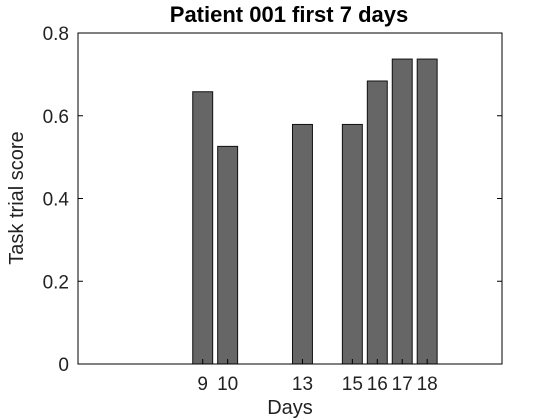  Describe the element at coordinates (56, 34) in the screenshot. I see `y-tick-label: 0.8` at that location.